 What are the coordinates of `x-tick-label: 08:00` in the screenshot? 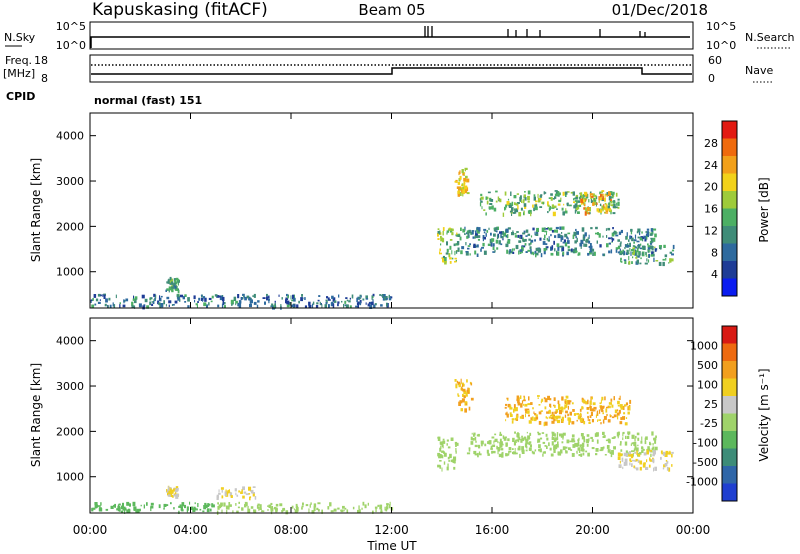 It's located at (291, 530).